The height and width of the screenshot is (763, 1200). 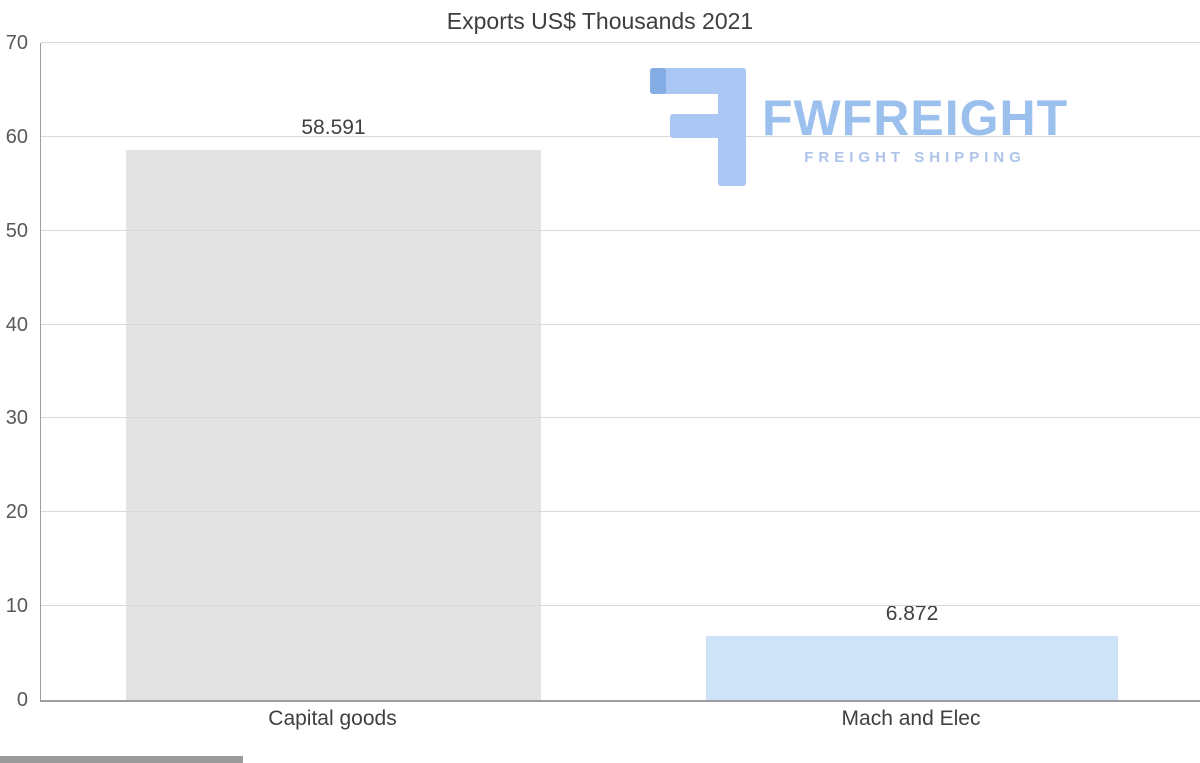 I want to click on y-tick-label: 70, so click(x=16, y=43).